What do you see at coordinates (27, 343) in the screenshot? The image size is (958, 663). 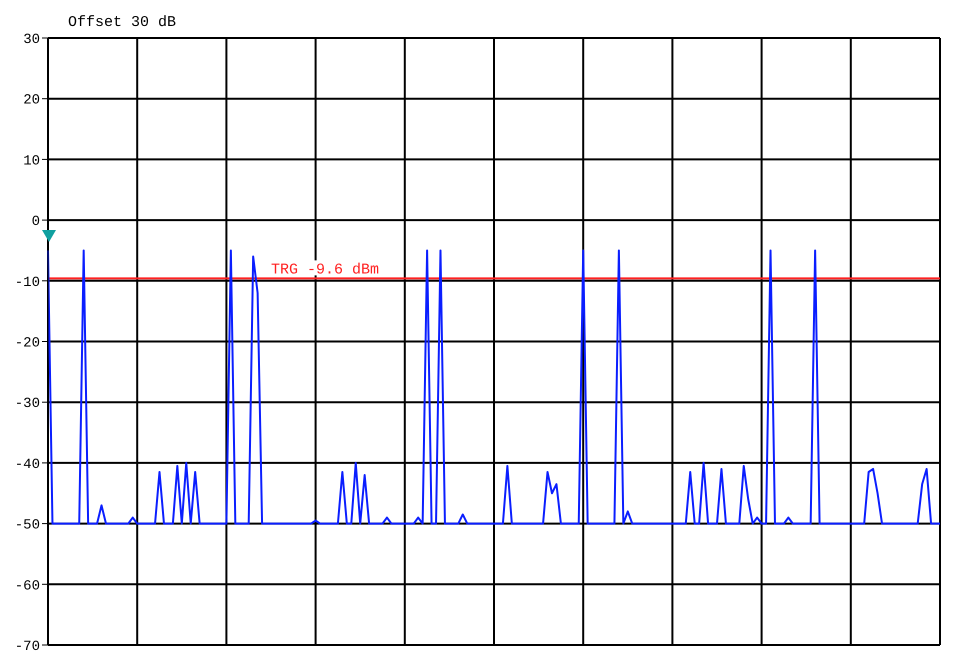 I see `y-tick-label: -20` at bounding box center [27, 343].